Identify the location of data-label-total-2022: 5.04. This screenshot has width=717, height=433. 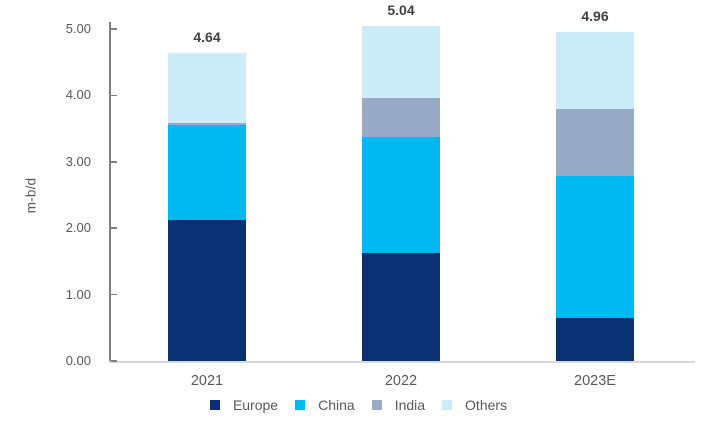
(401, 10).